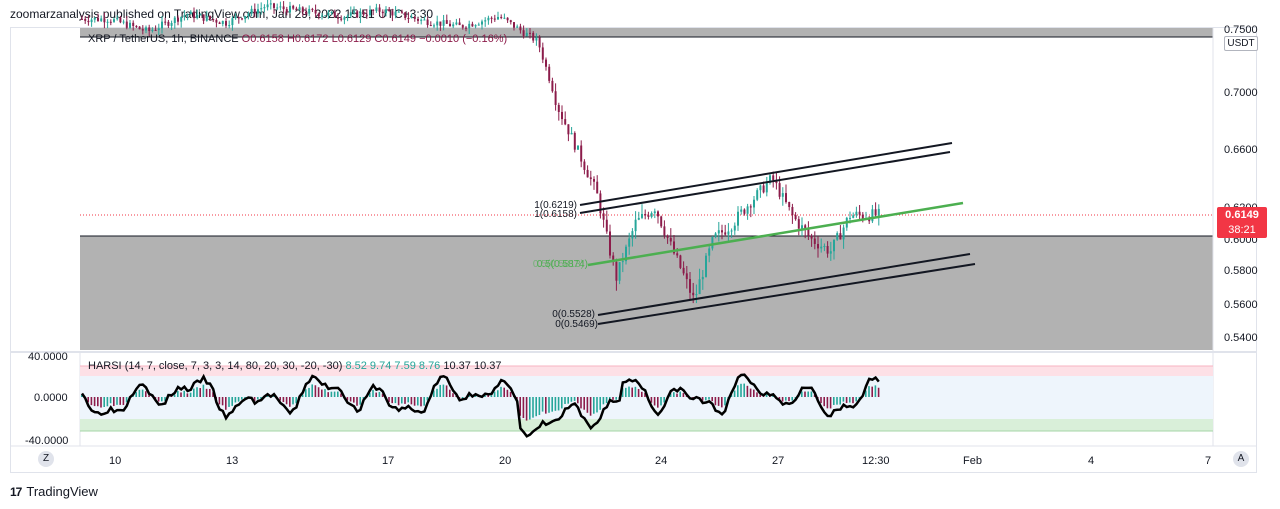  I want to click on symbol-name: XRP / TetherUS, 1h, BINANCE, so click(163, 39).